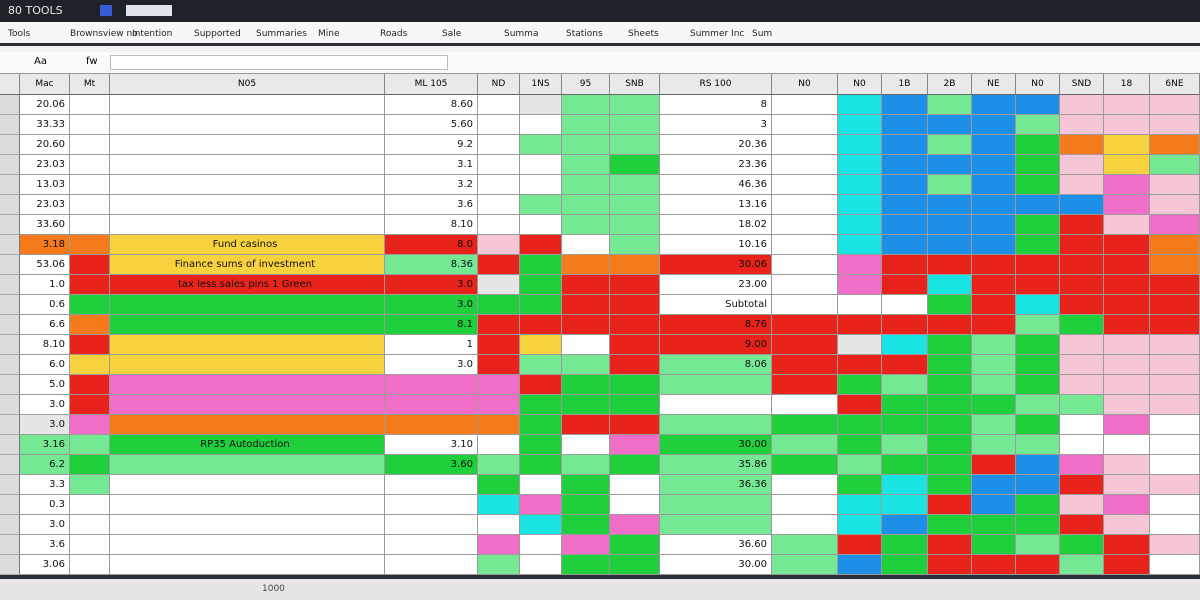 This screenshot has width=1200, height=600. What do you see at coordinates (716, 105) in the screenshot?
I see `cell-total: 8` at bounding box center [716, 105].